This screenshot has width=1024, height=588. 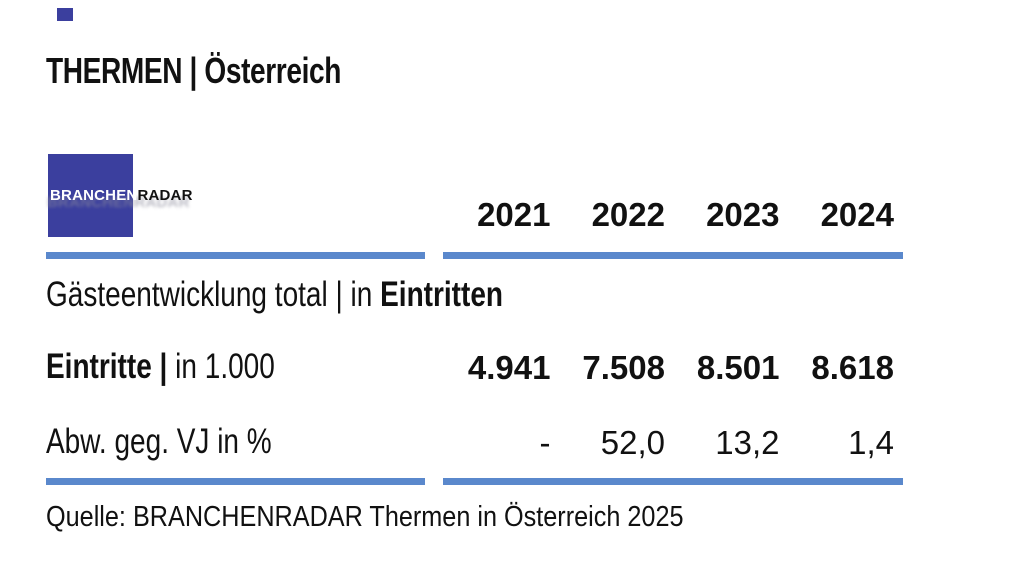 I want to click on branchenradar-logo-square, so click(x=90, y=195).